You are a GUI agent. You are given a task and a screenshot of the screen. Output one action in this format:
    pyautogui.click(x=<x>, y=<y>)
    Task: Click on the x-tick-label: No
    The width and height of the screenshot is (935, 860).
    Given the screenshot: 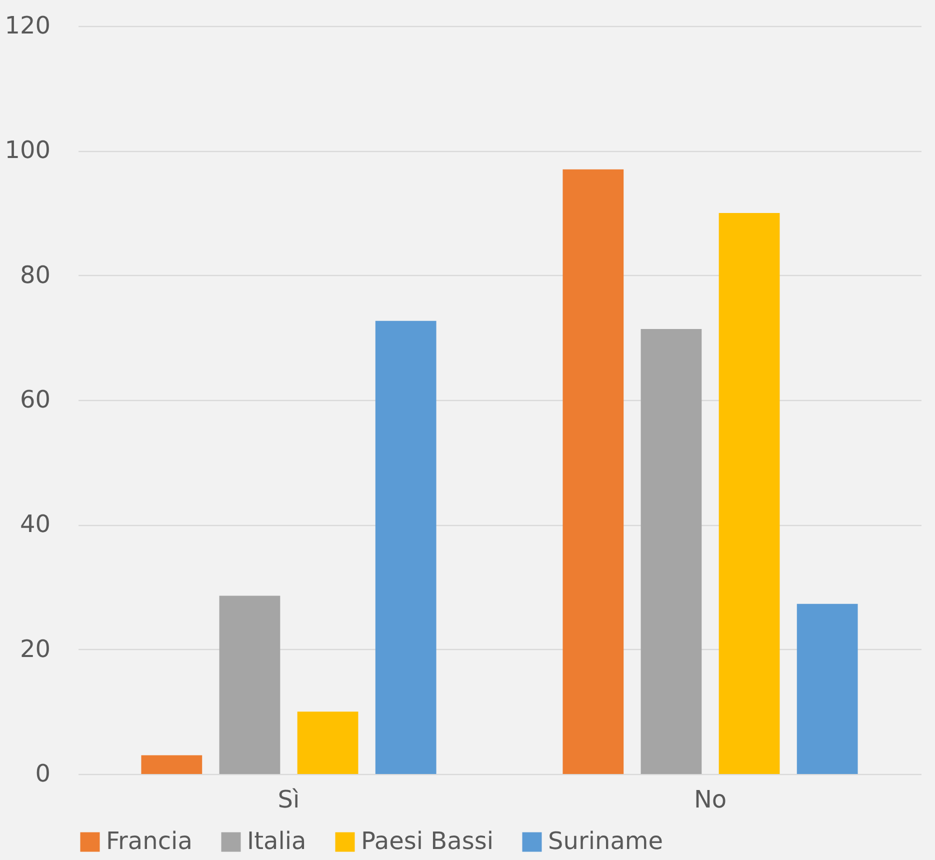 What is the action you would take?
    pyautogui.click(x=710, y=800)
    